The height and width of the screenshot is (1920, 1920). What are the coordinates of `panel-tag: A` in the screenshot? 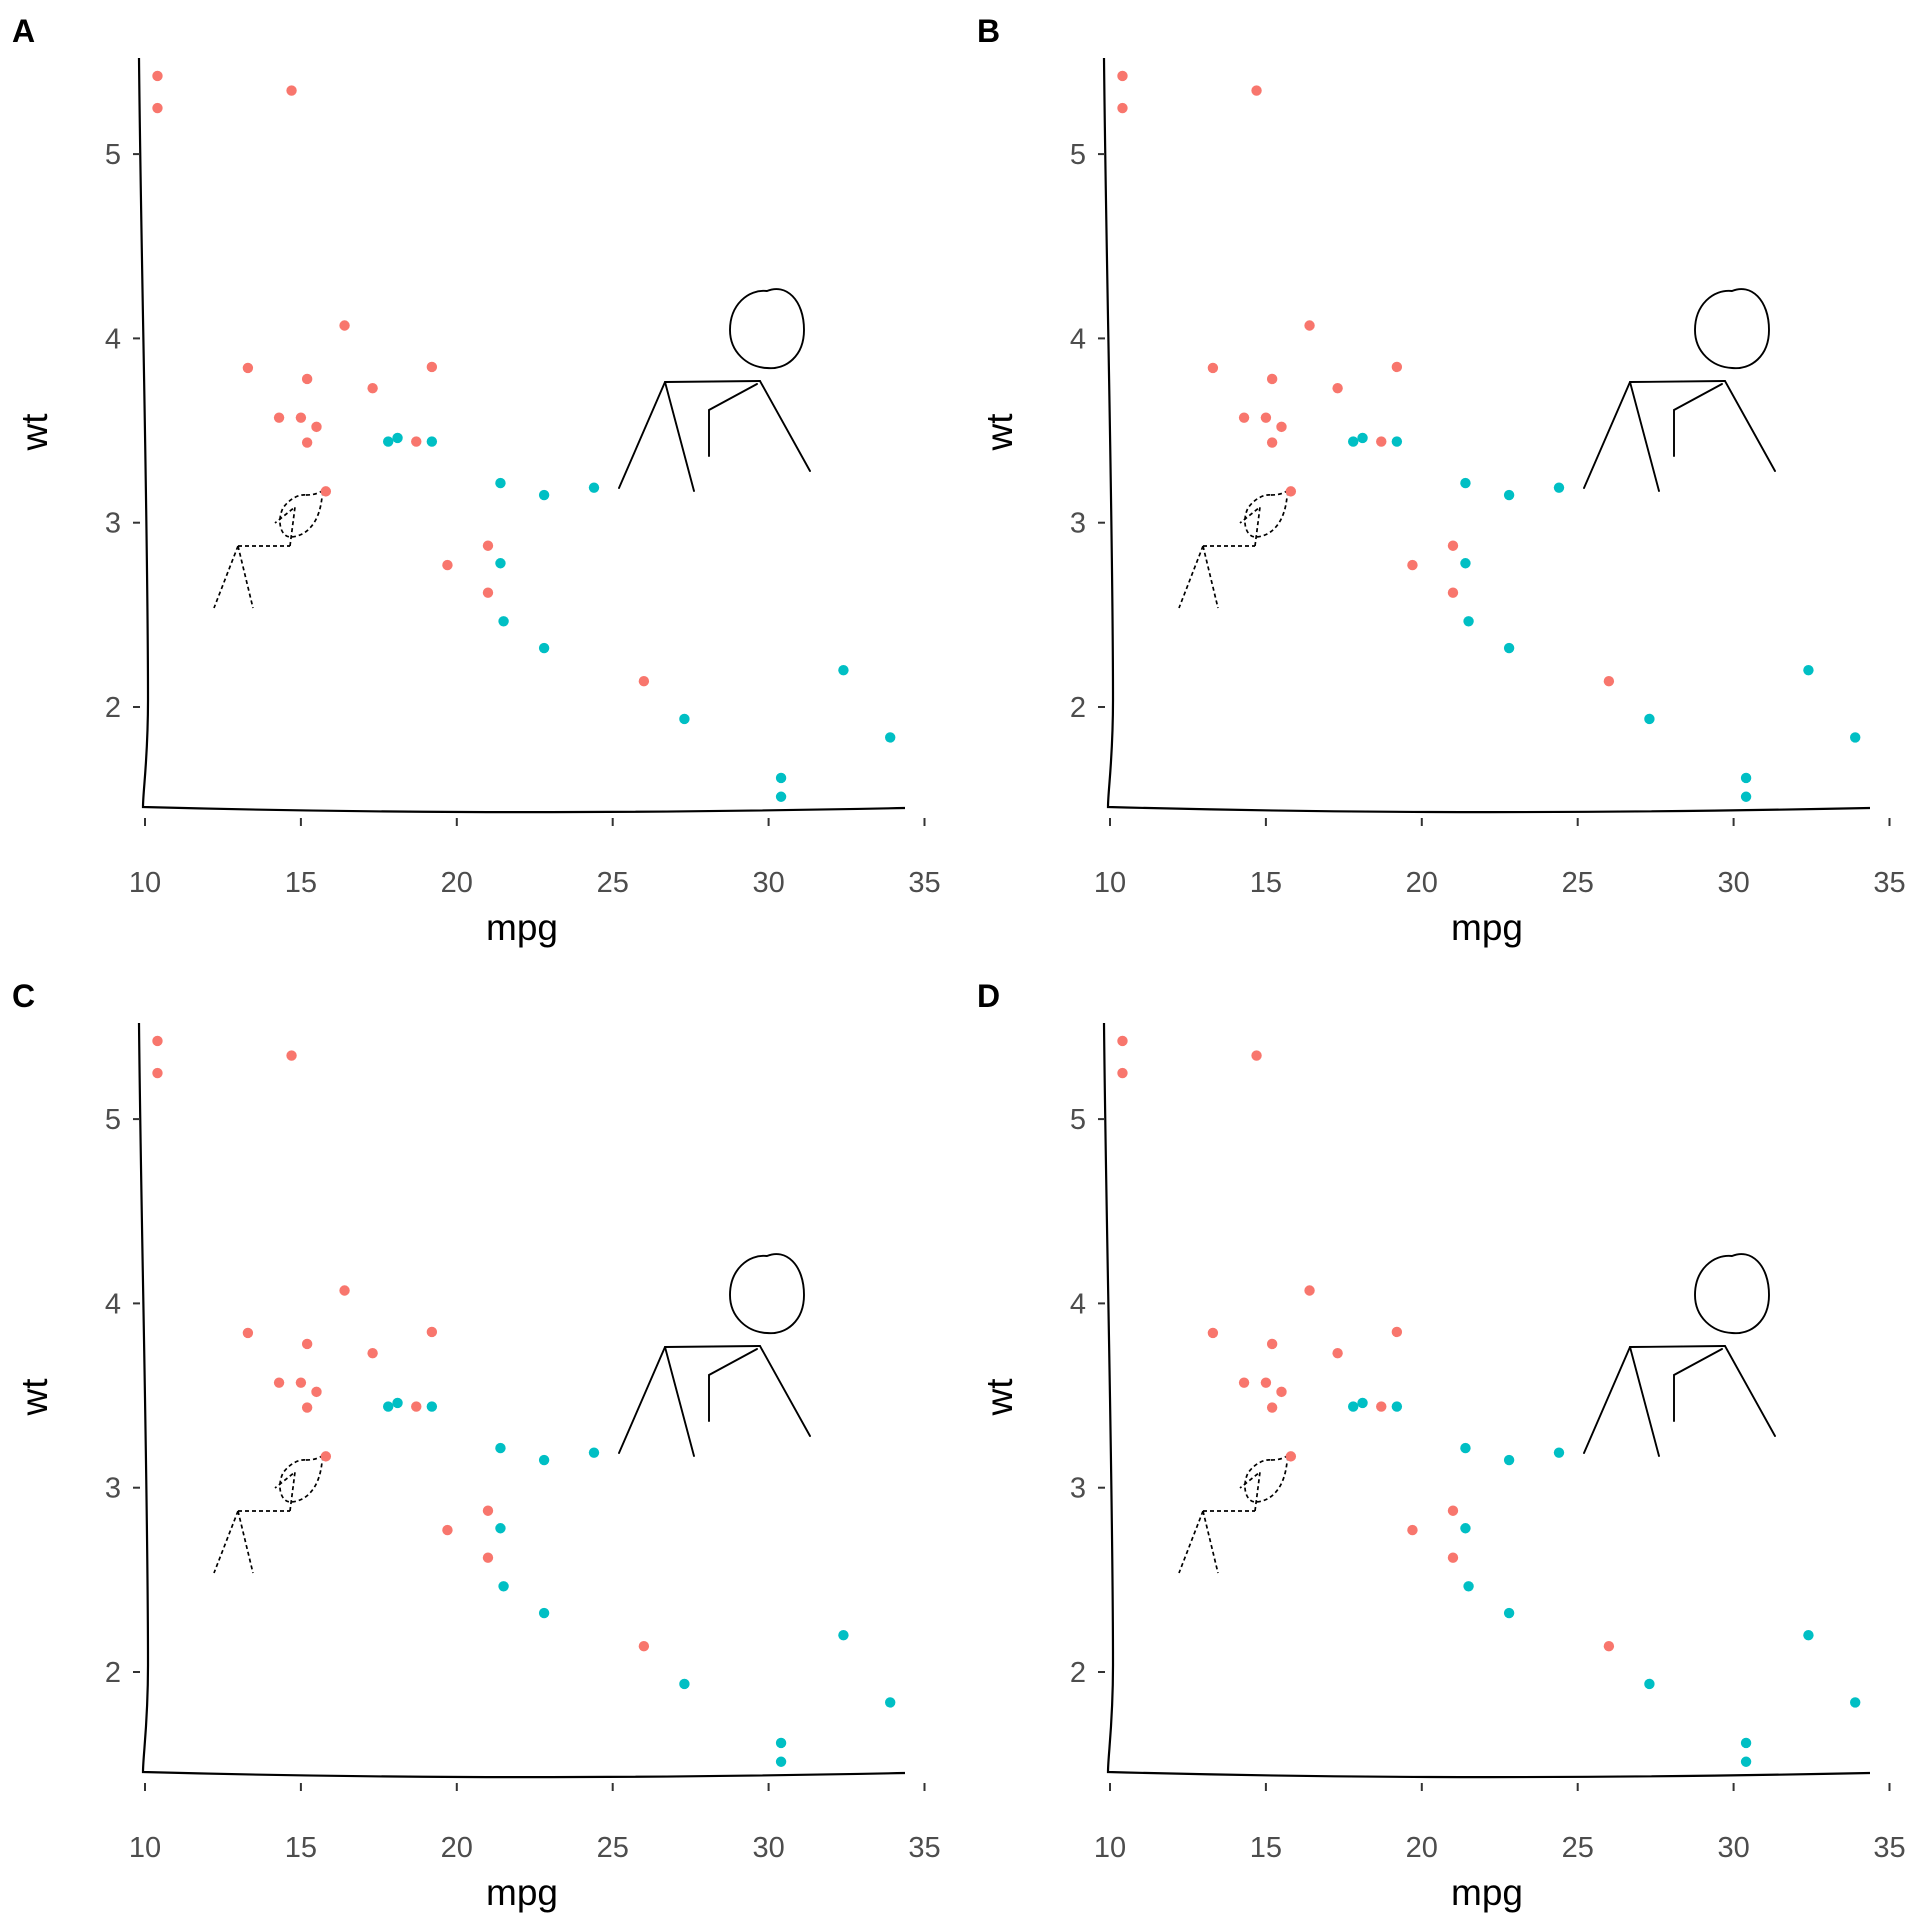 It's located at (23, 31).